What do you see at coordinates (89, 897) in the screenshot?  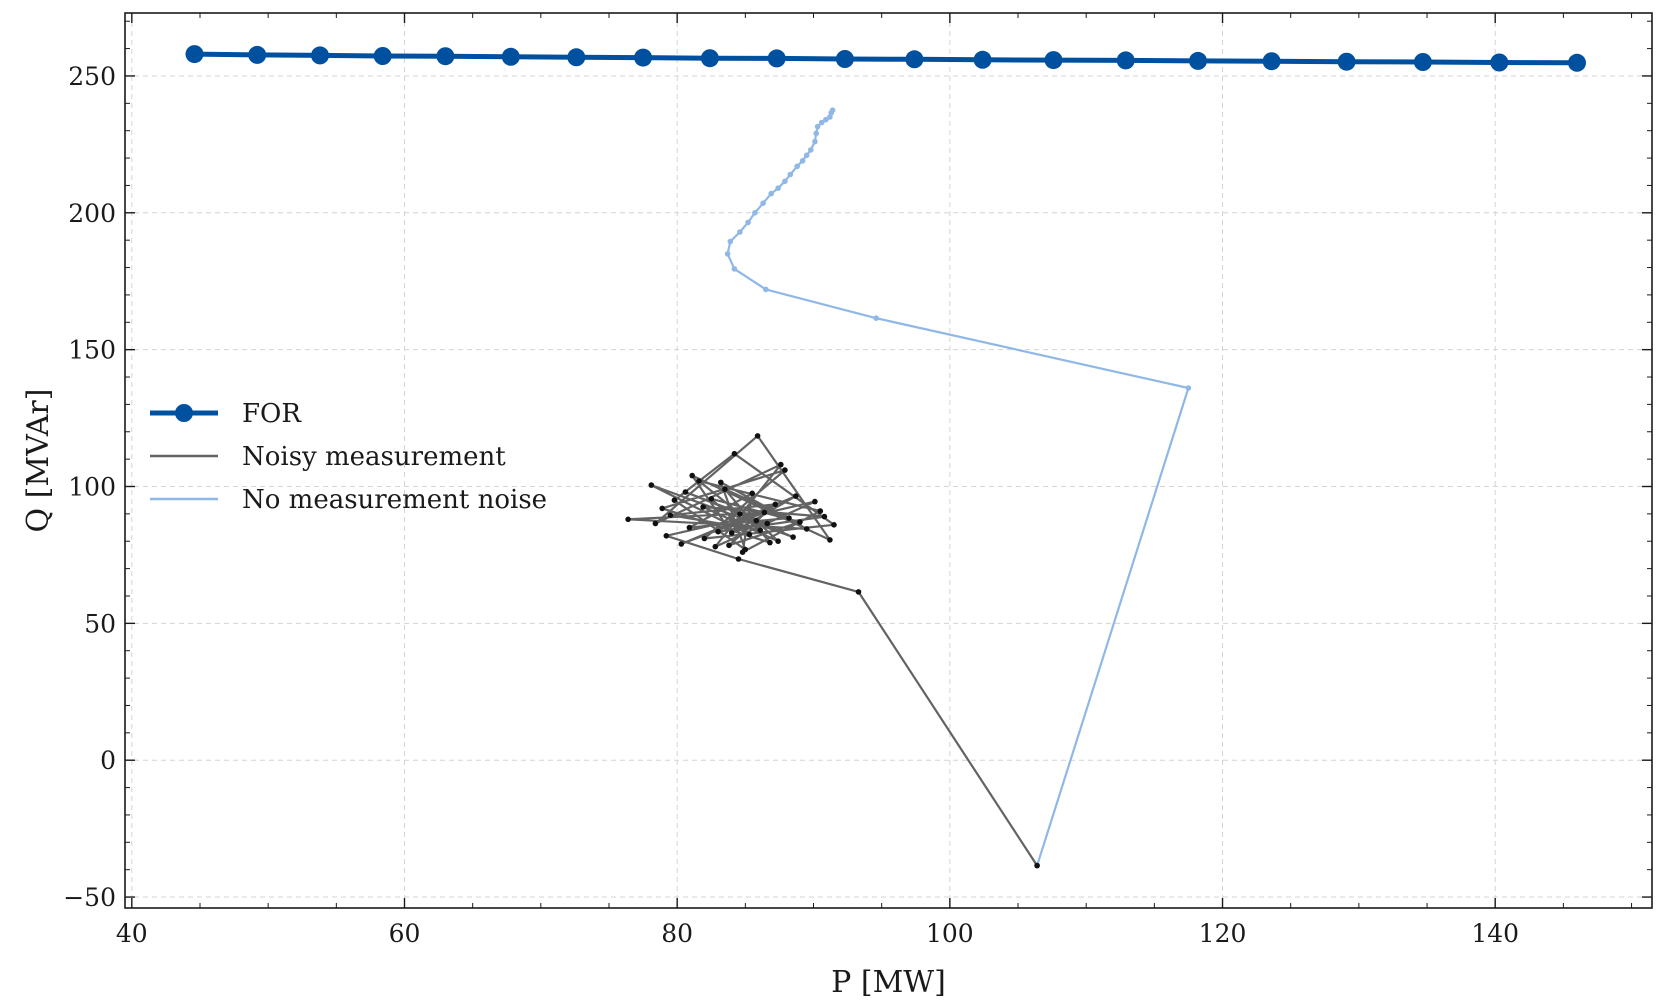 I see `y-tick-label: −50` at bounding box center [89, 897].